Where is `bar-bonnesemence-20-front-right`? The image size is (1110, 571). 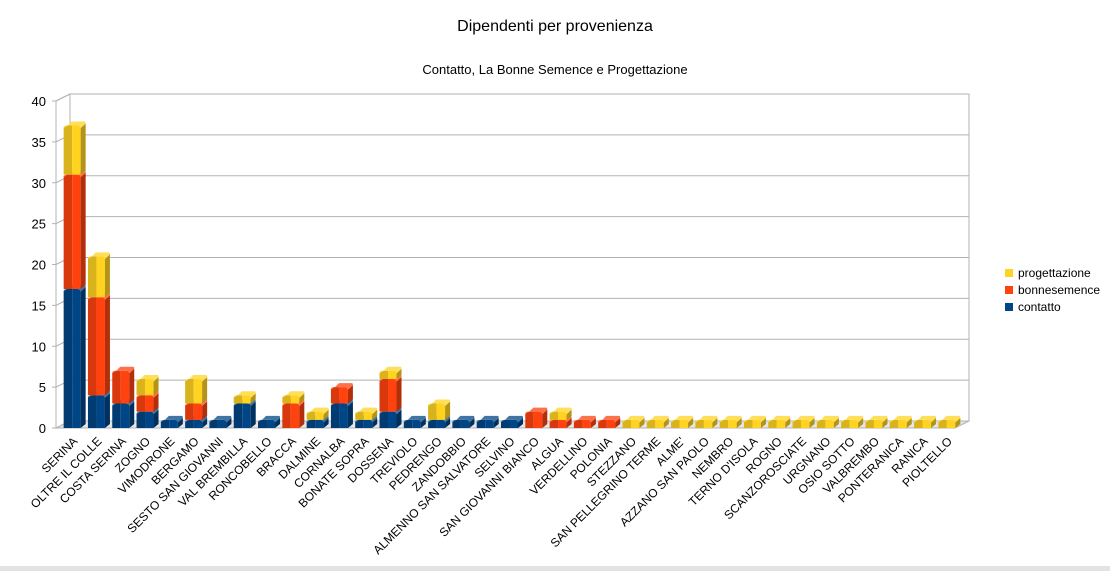
bar-bonnesemence-20-front-right is located at coordinates (562, 423).